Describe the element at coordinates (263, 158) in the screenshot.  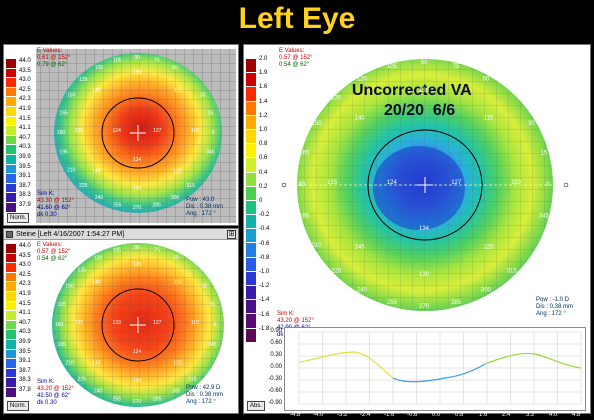
I see `scale-label: 0.6` at that location.